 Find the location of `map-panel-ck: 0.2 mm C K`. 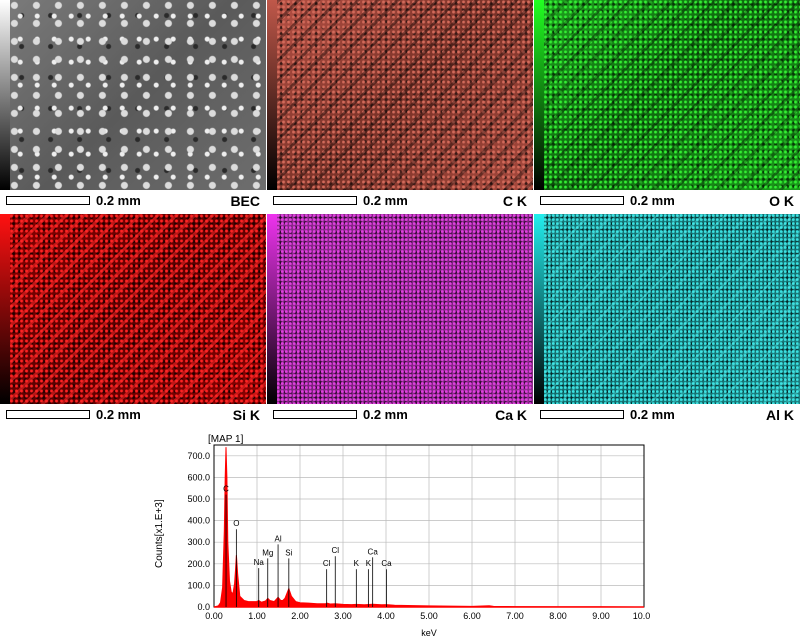

map-panel-ck: 0.2 mm C K is located at coordinates (400, 107).